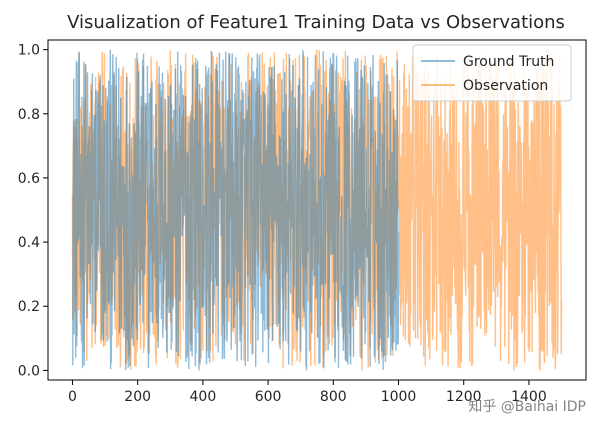  Describe the element at coordinates (508, 62) in the screenshot. I see `legend-label-ground-truth: Ground Truth` at that location.